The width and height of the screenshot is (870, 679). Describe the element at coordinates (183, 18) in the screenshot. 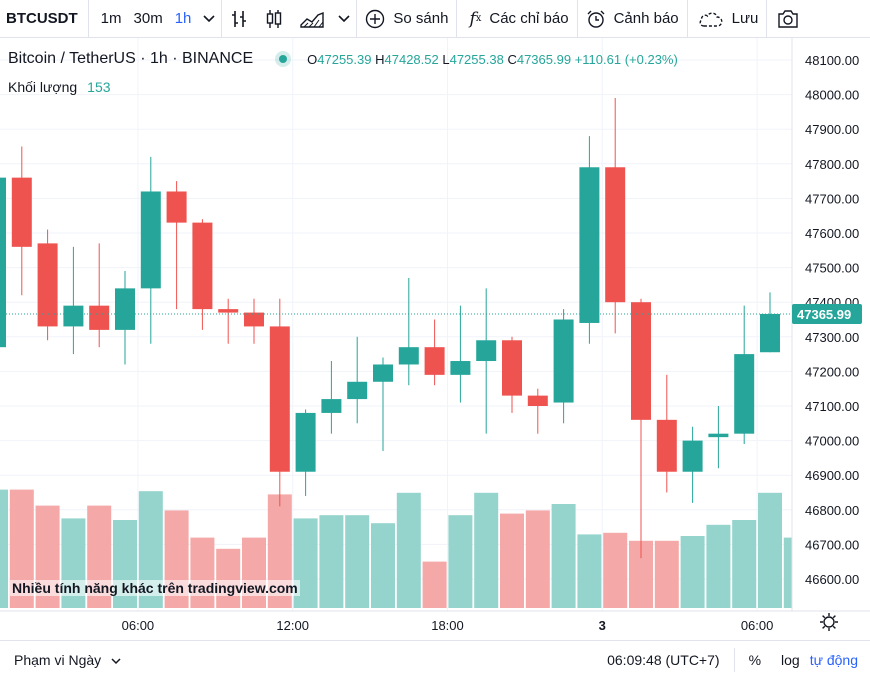

I see `timeframe-1h: 1h` at that location.